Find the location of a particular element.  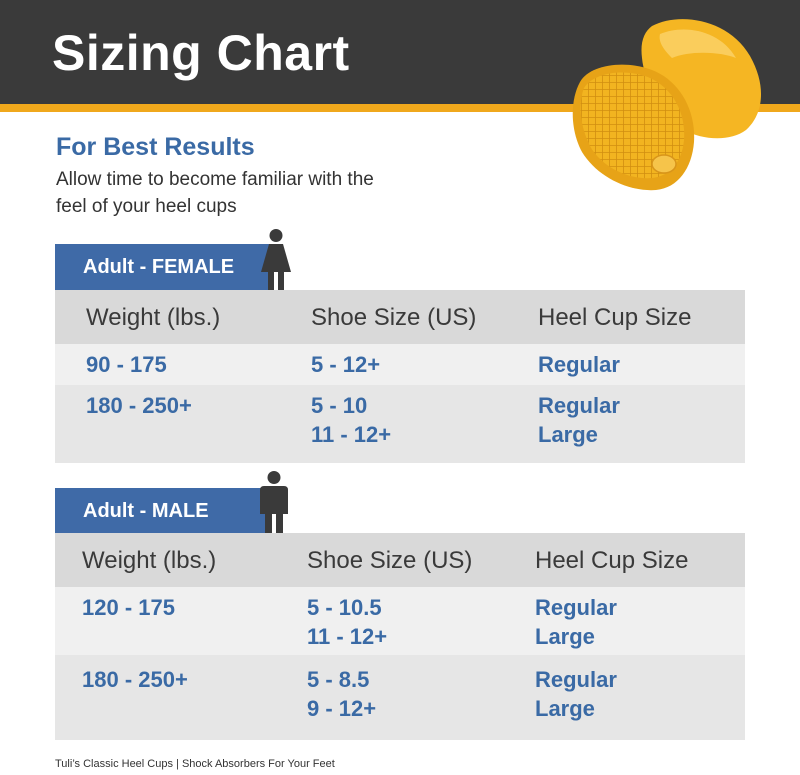

header-accent-stripe is located at coordinates (400, 108).